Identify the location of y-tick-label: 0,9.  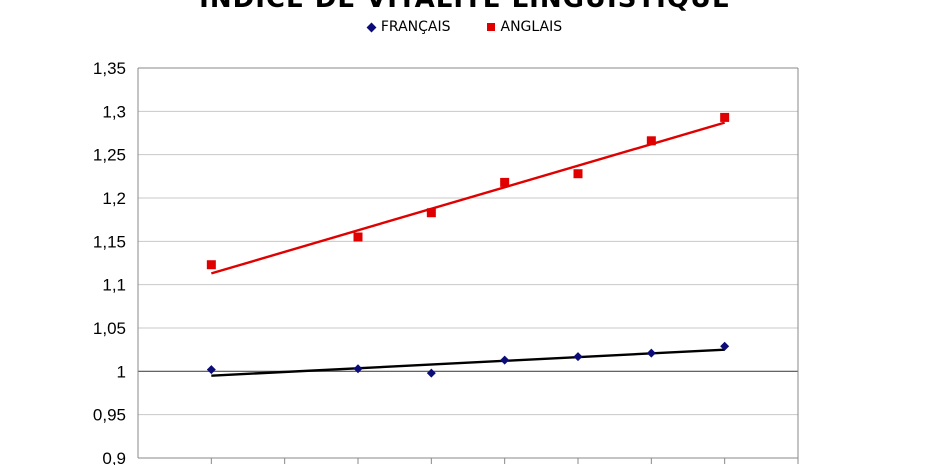
(114, 457).